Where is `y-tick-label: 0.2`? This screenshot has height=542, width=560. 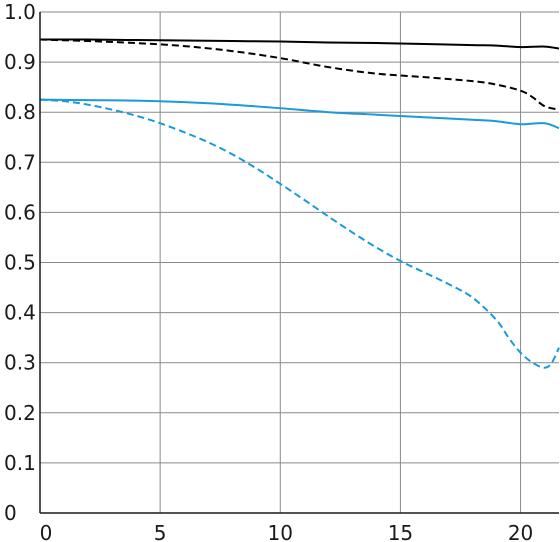
y-tick-label: 0.2 is located at coordinates (20, 413).